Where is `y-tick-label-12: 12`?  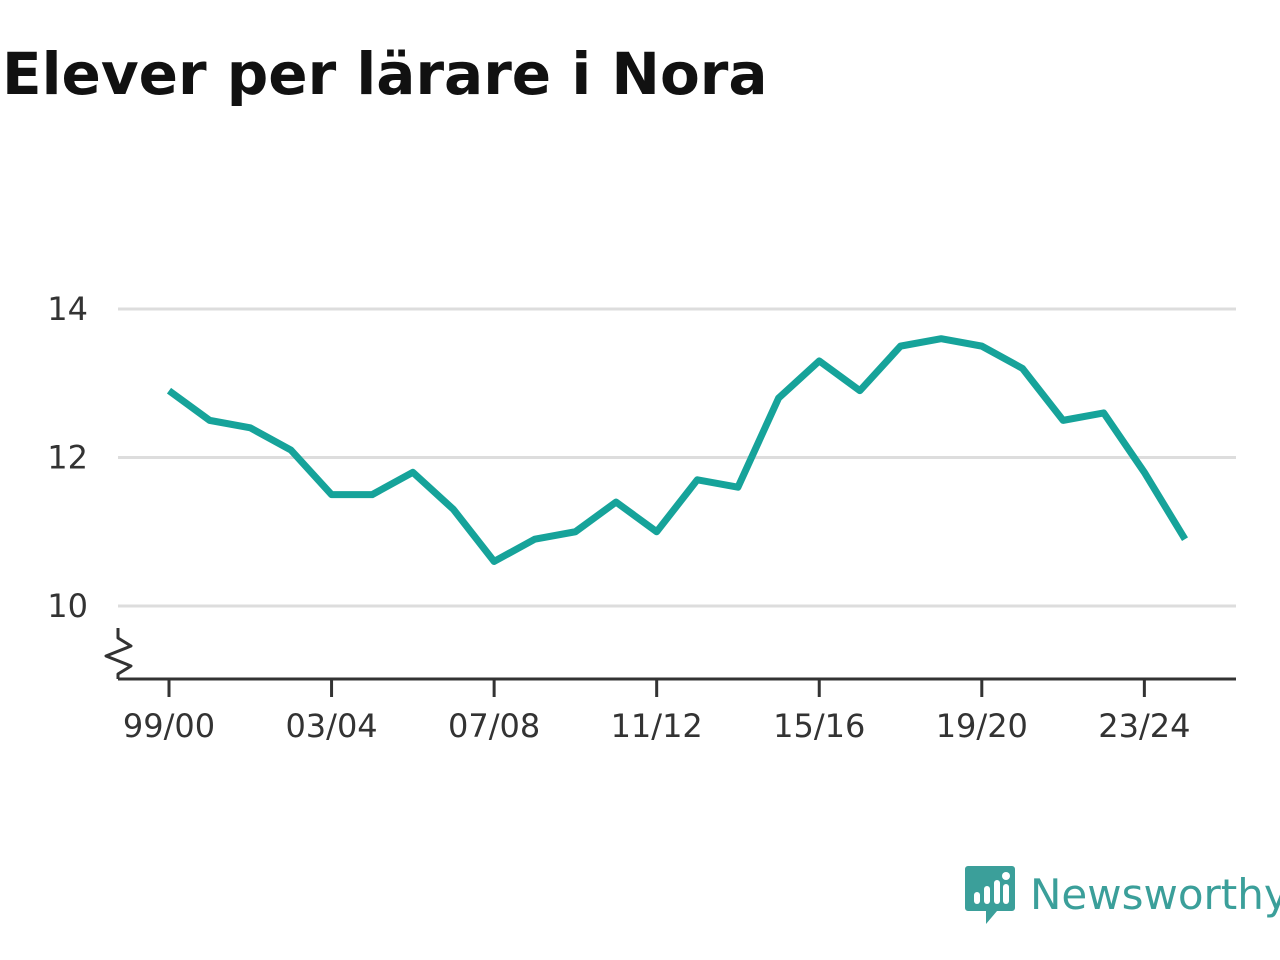
y-tick-label-12: 12 is located at coordinates (67, 458).